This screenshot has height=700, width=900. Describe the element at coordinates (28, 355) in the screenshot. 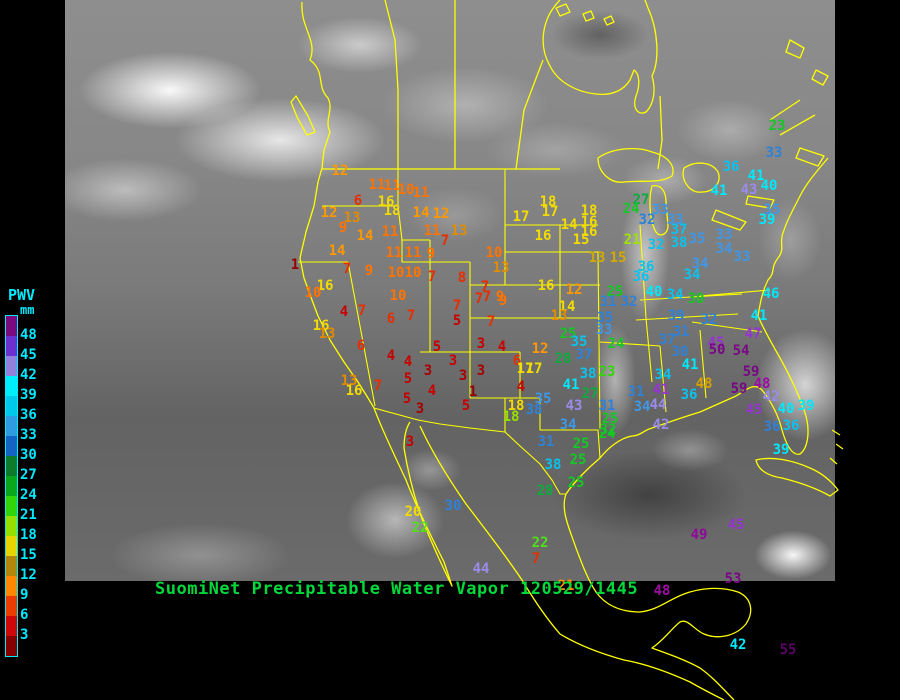

I see `legend-tick-label: 45` at that location.